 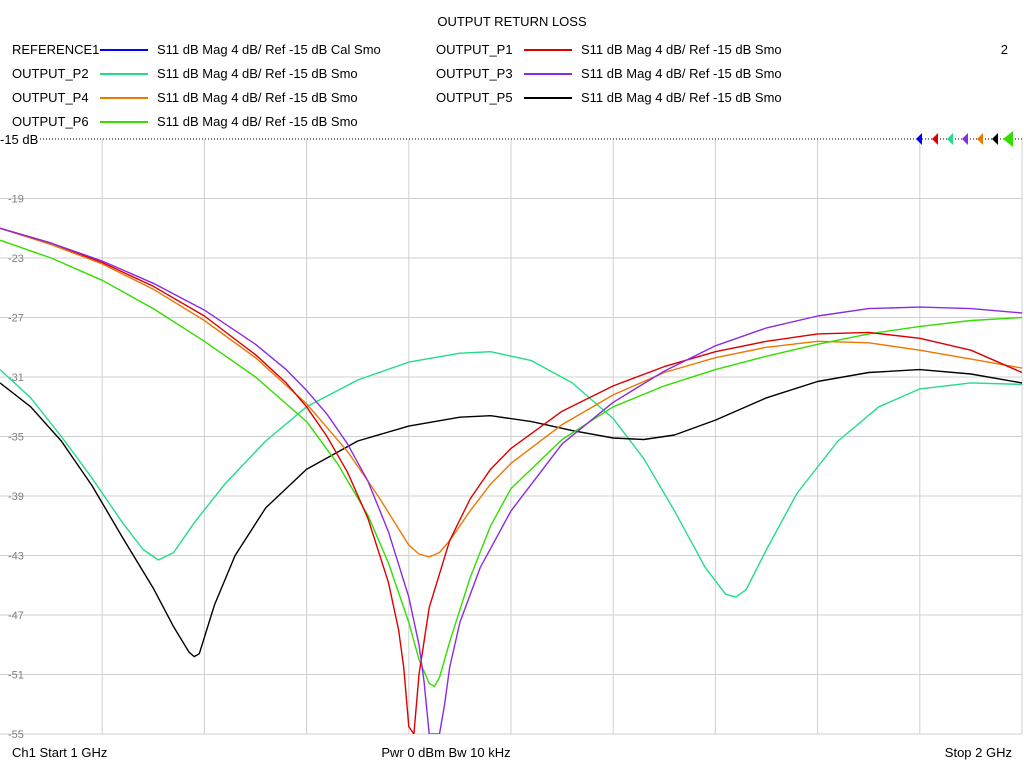 I want to click on y-tick-label: -31, so click(x=16, y=378).